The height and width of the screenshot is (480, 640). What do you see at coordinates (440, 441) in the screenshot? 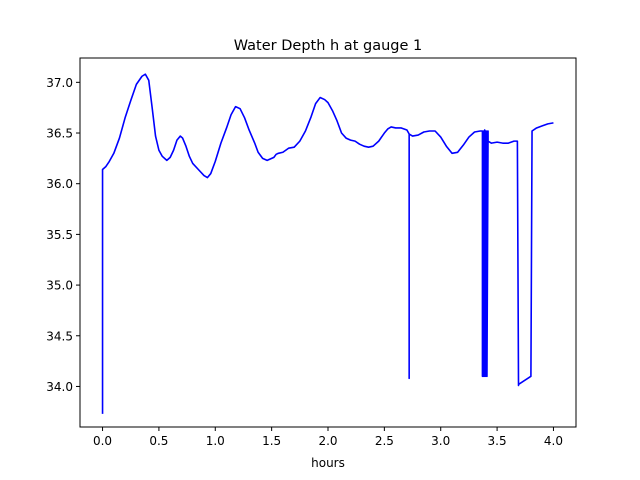
I see `x-tick-label: 3.0` at bounding box center [440, 441].